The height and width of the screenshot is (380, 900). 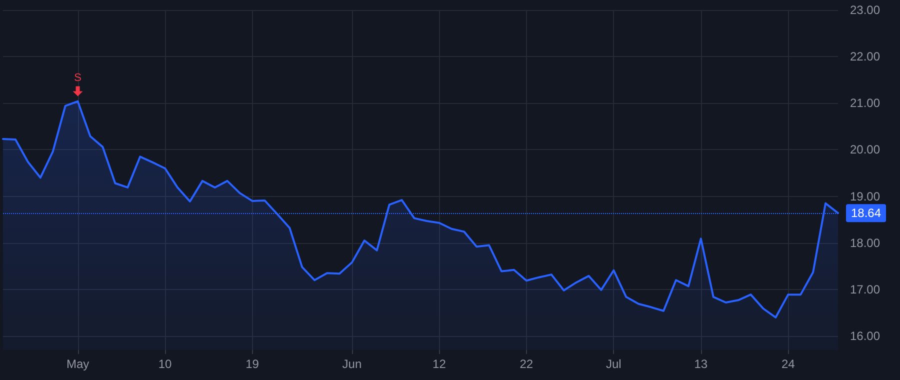 I want to click on x-tick-label: Jun, so click(x=352, y=364).